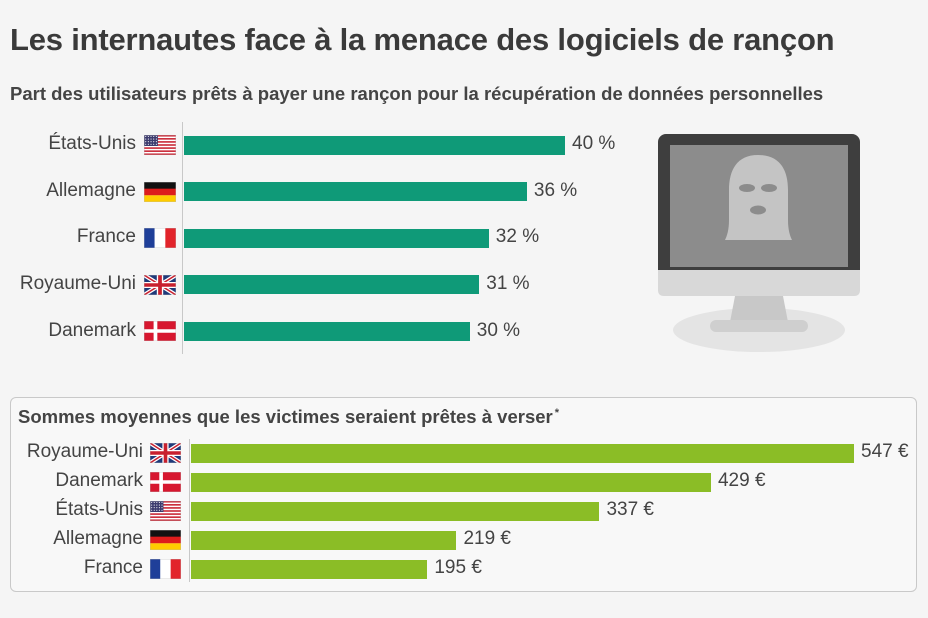 This screenshot has width=928, height=618. Describe the element at coordinates (508, 284) in the screenshot. I see `chart1-value-label: 31 %` at that location.